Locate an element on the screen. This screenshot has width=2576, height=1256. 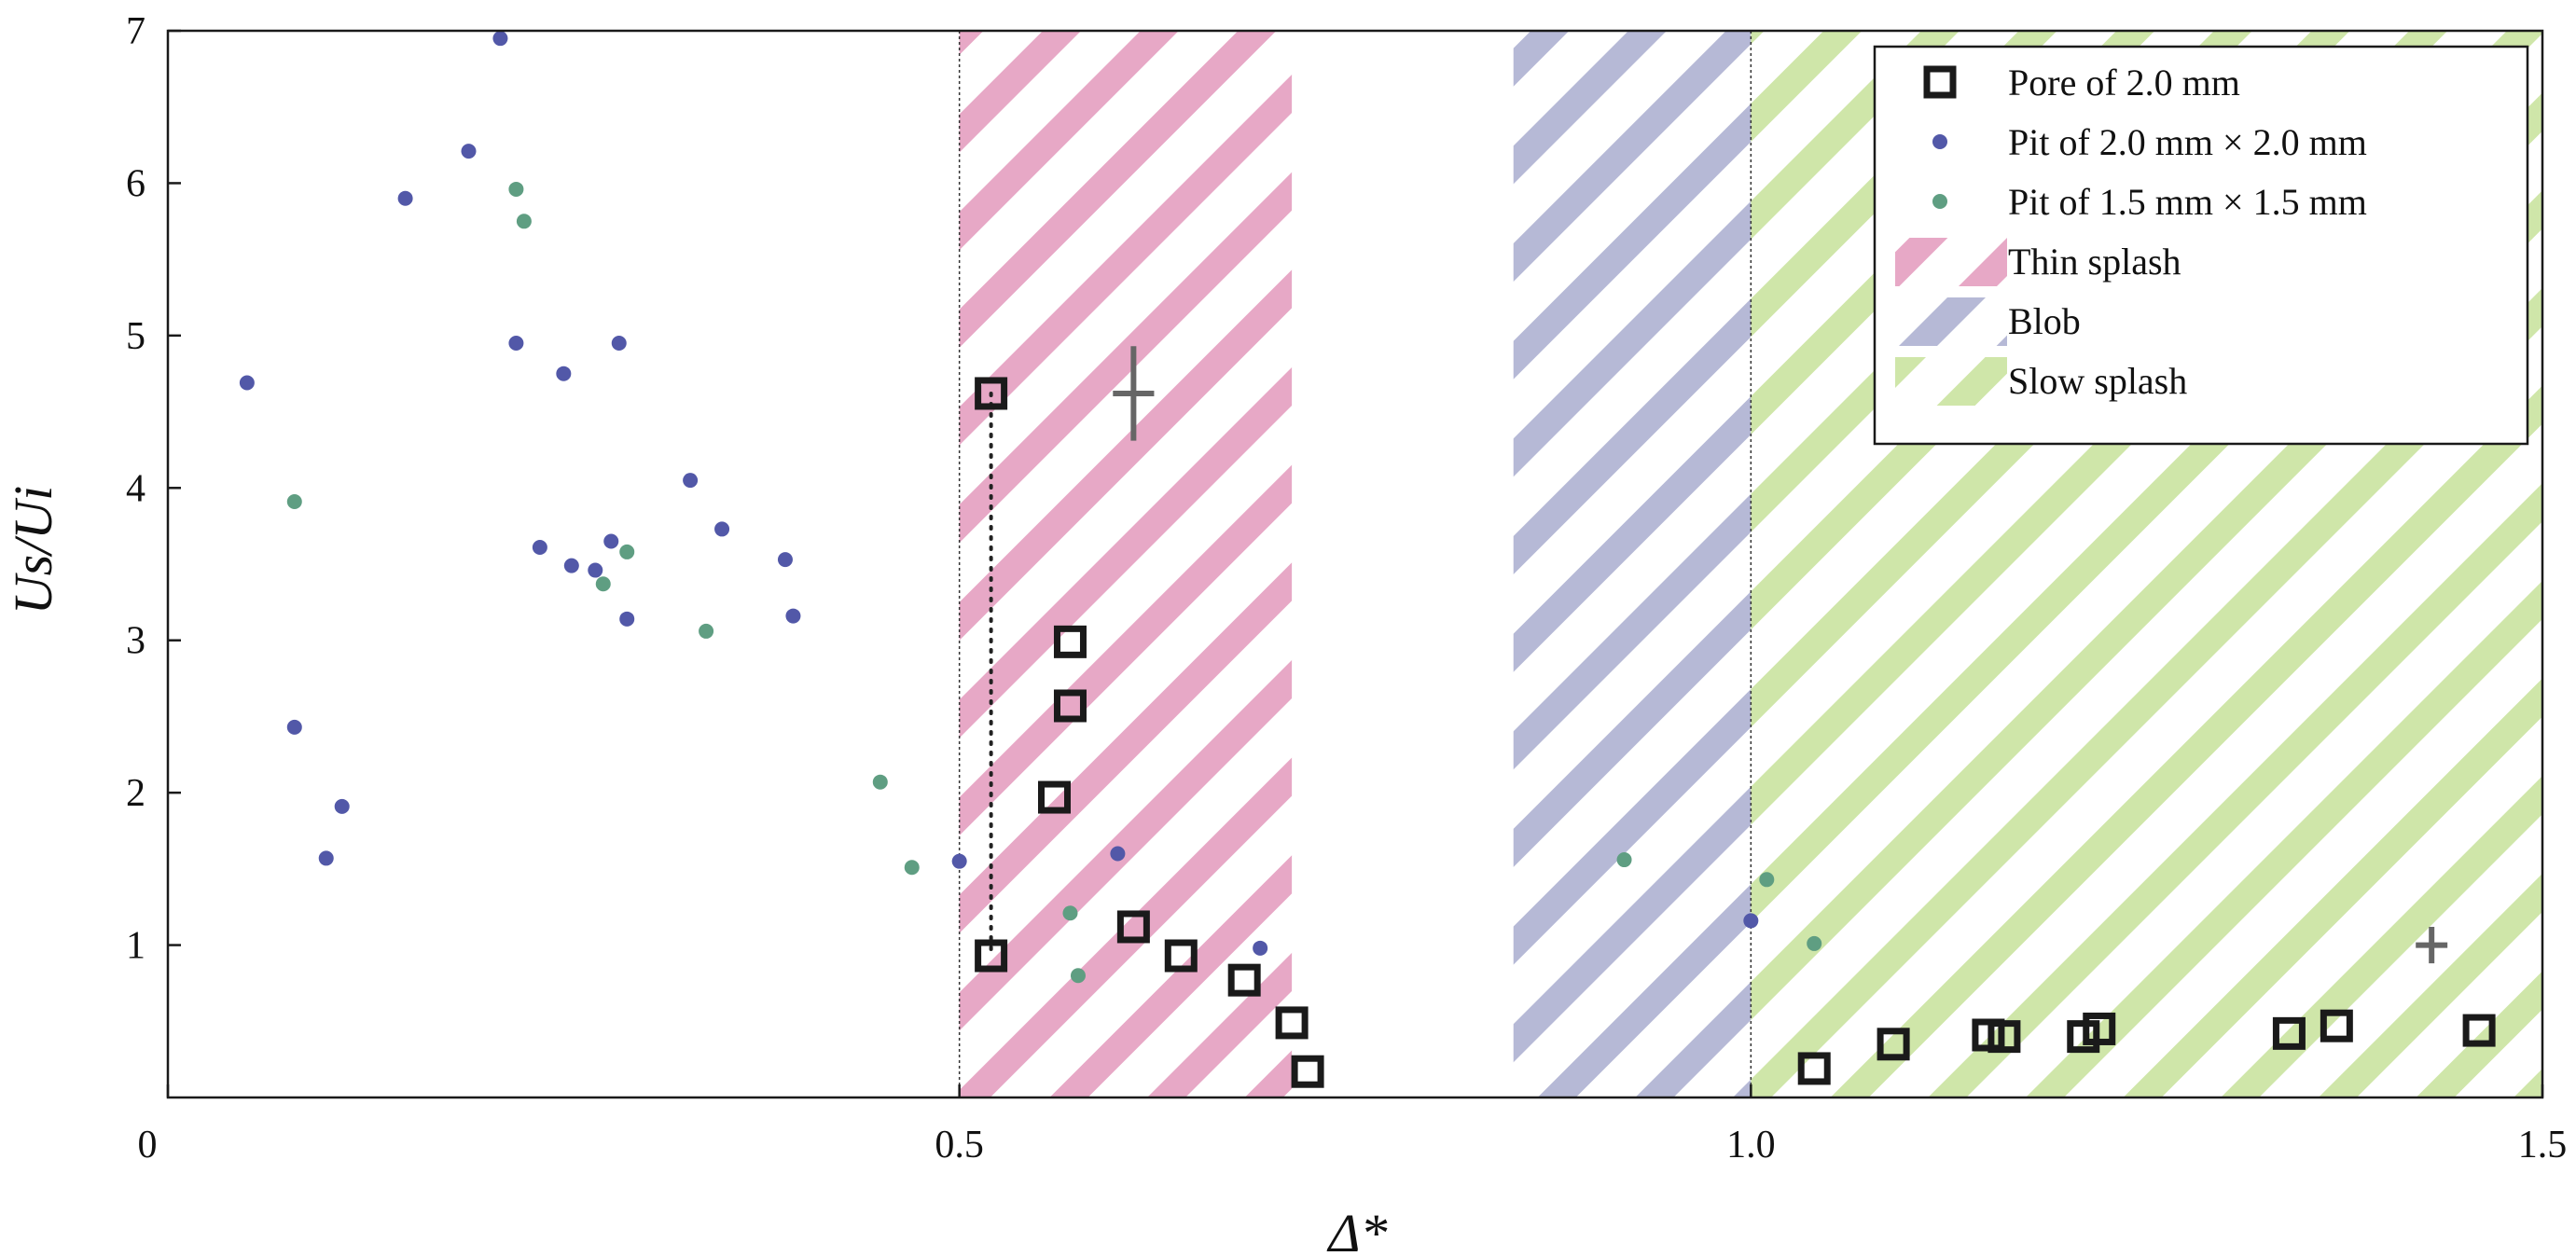
x-tick-label: 0.5 is located at coordinates (960, 1145).